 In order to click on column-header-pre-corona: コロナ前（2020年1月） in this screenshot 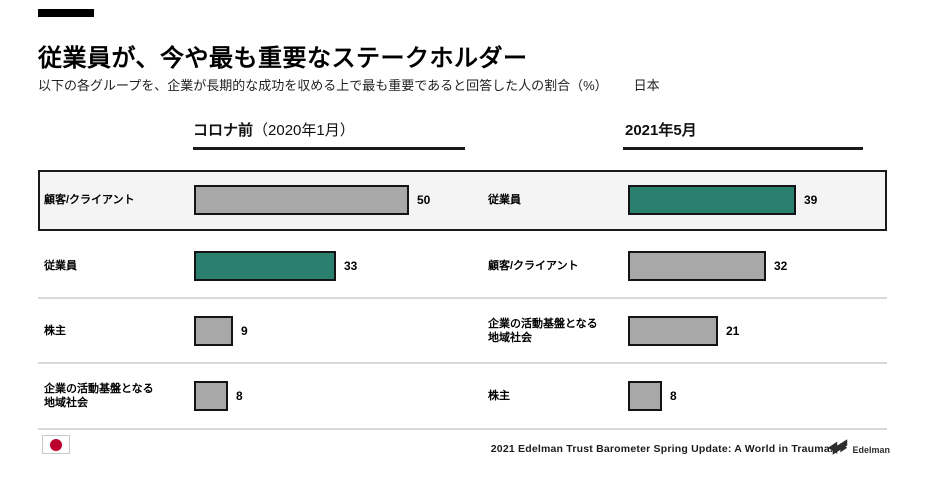, I will do `click(274, 129)`.